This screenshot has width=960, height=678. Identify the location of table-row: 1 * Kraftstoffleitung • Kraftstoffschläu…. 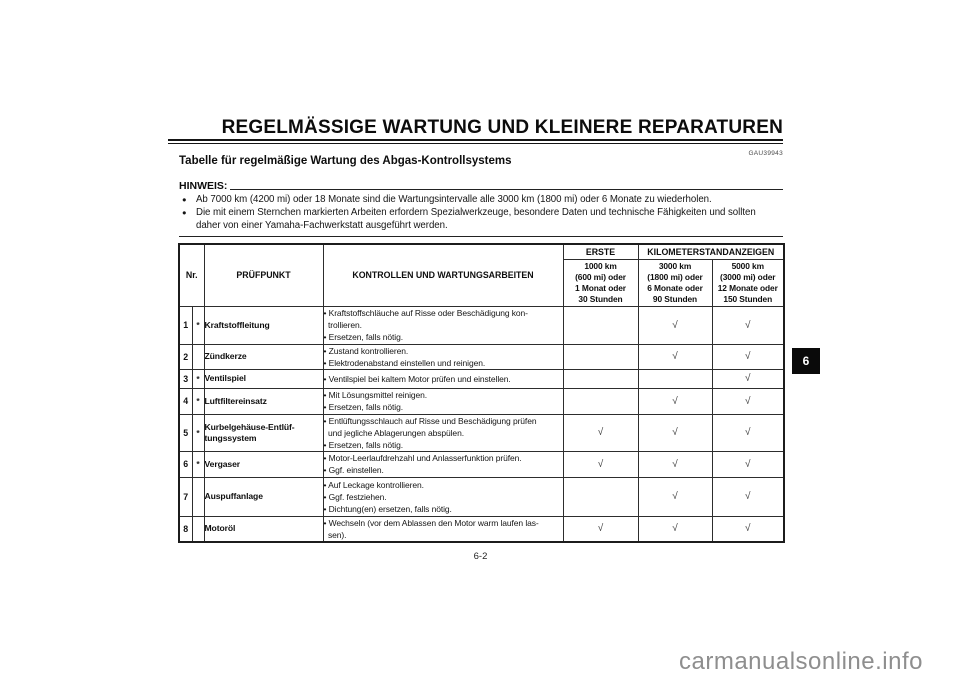
(481, 325).